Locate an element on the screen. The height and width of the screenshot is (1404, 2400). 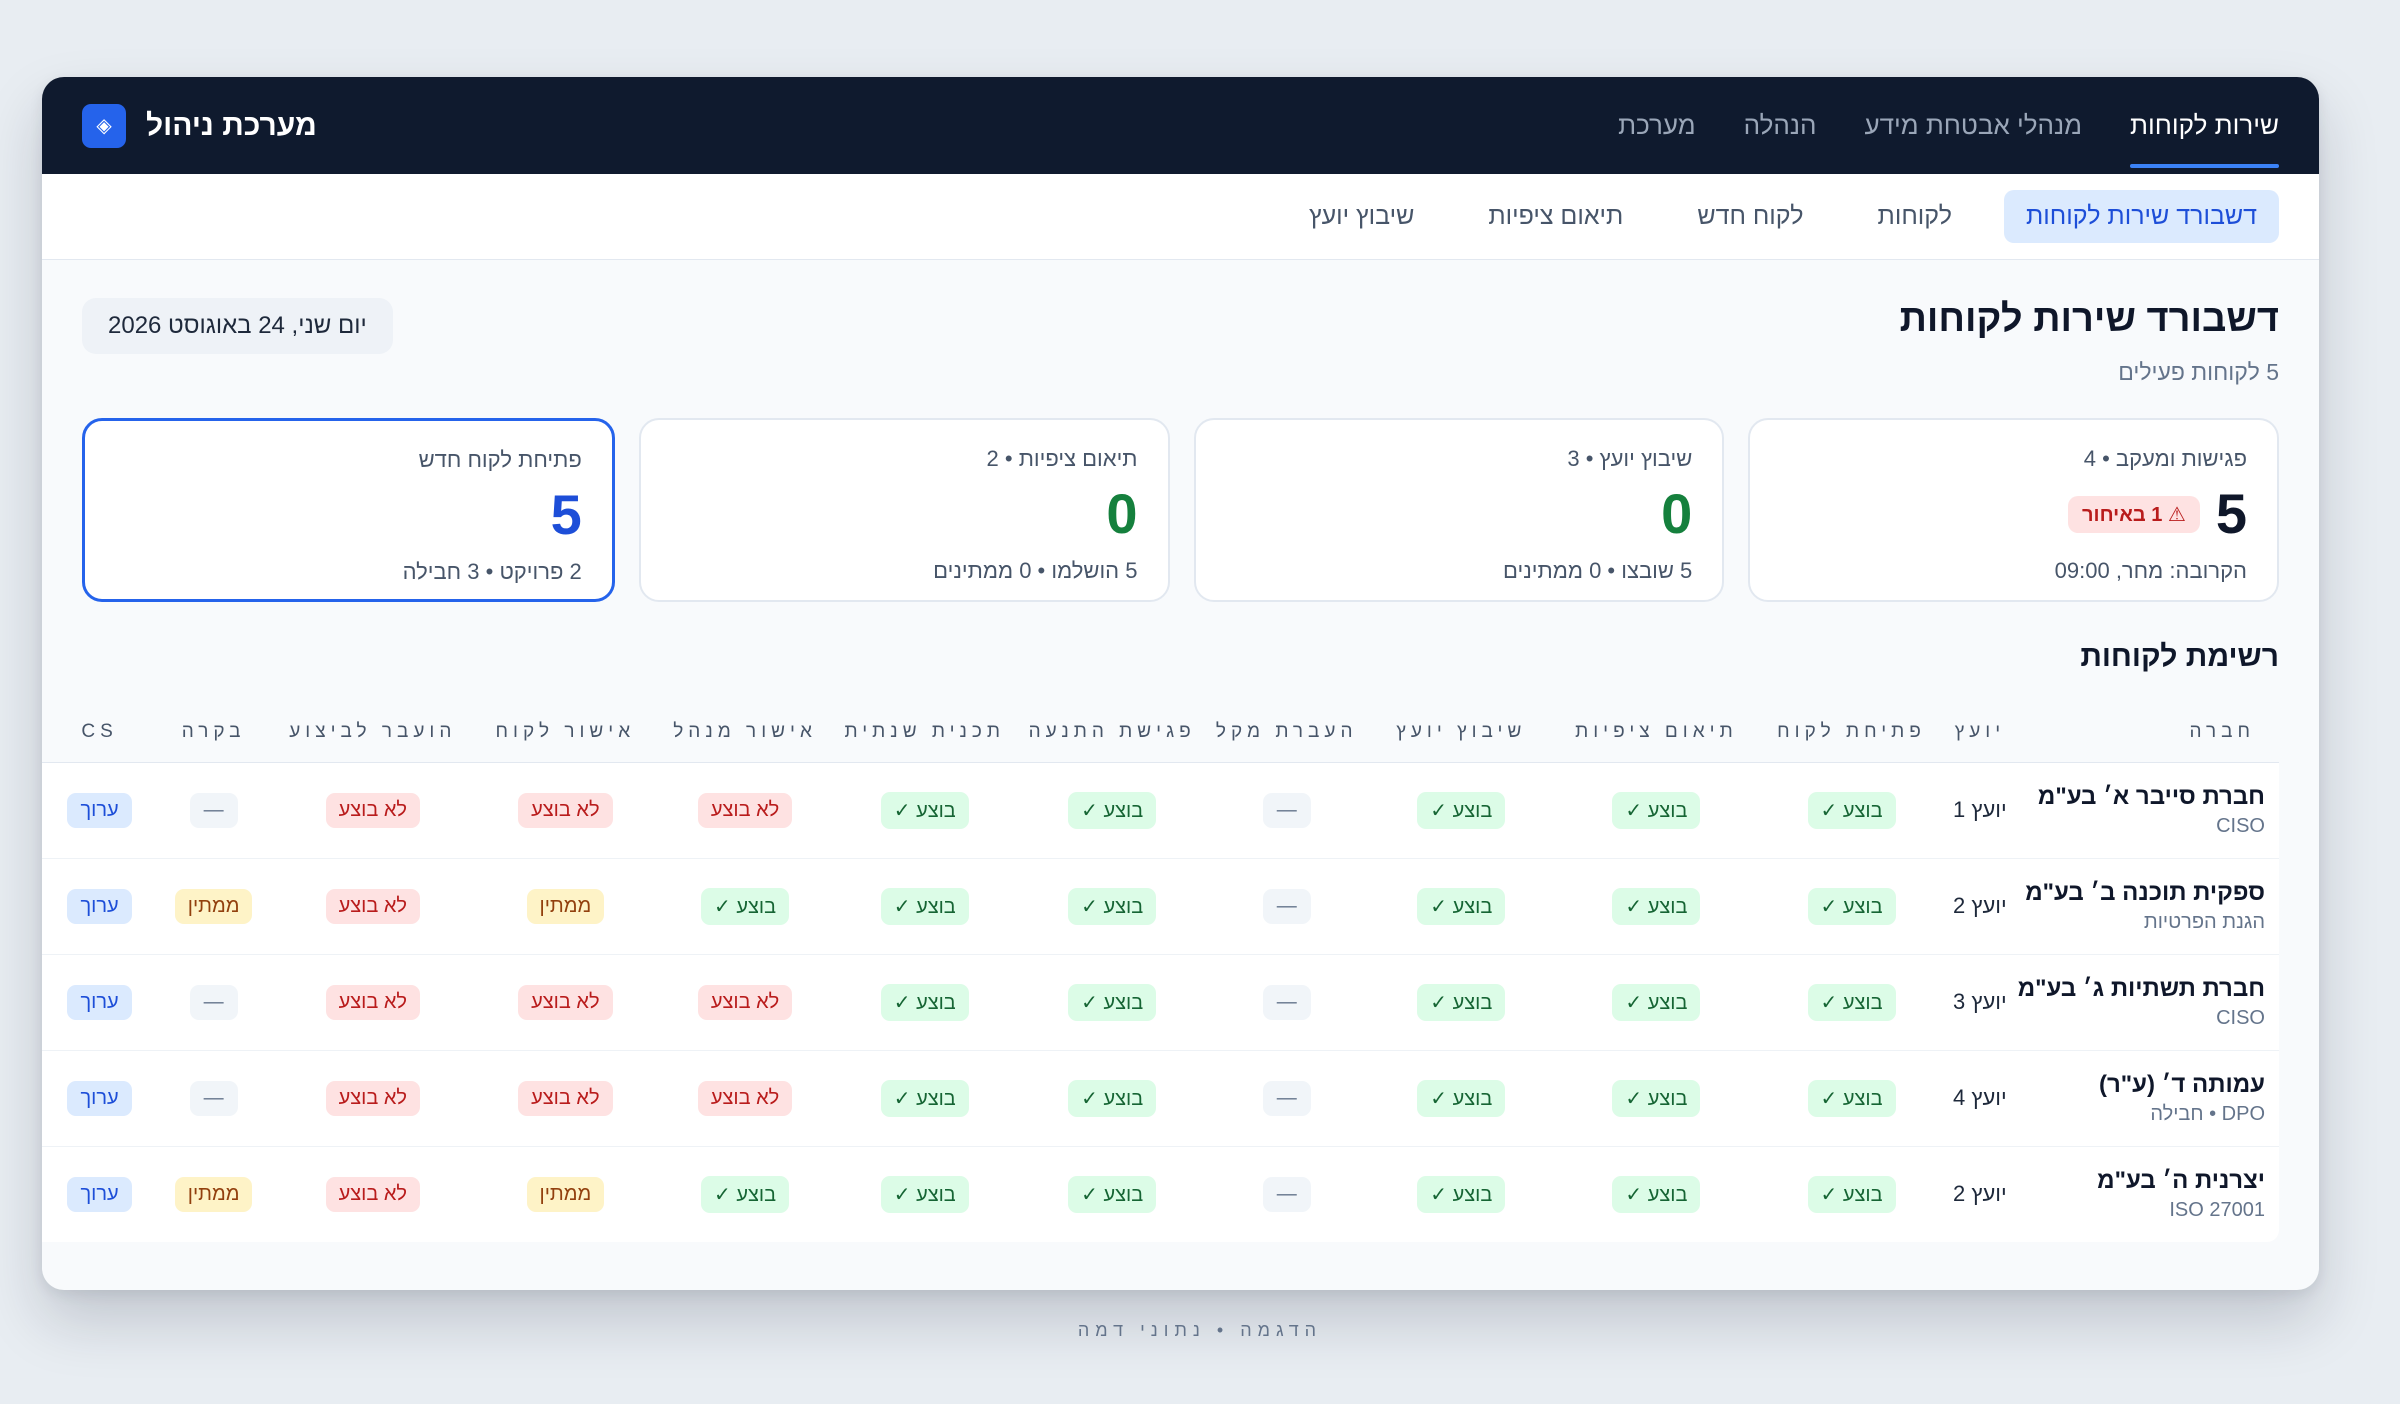
card-value-row: 5 ⚠ 1 באיחור is located at coordinates (2013, 514).